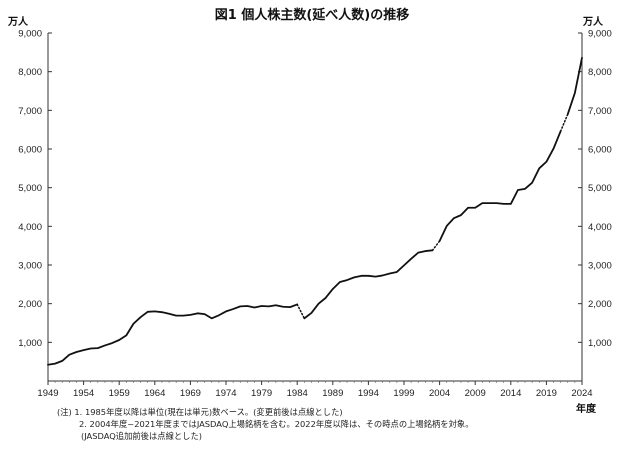  I want to click on y-tick-label-left: 5,000, so click(30, 188).